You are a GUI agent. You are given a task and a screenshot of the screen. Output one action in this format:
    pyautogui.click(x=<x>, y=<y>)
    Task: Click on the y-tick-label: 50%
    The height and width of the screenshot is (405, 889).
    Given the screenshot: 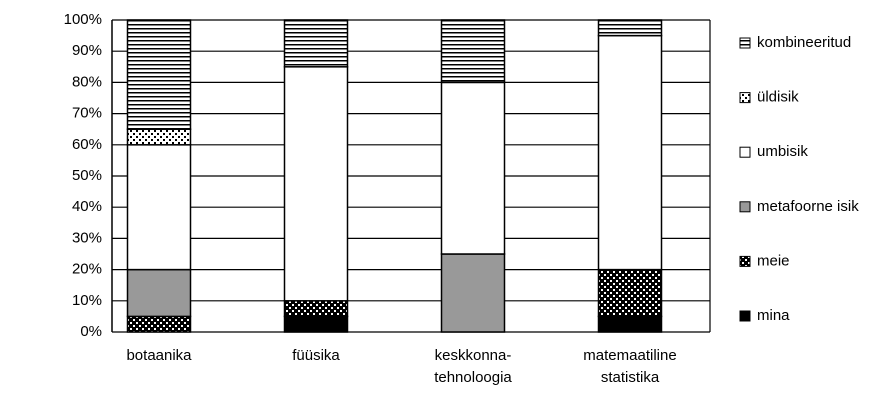 What is the action you would take?
    pyautogui.click(x=87, y=175)
    